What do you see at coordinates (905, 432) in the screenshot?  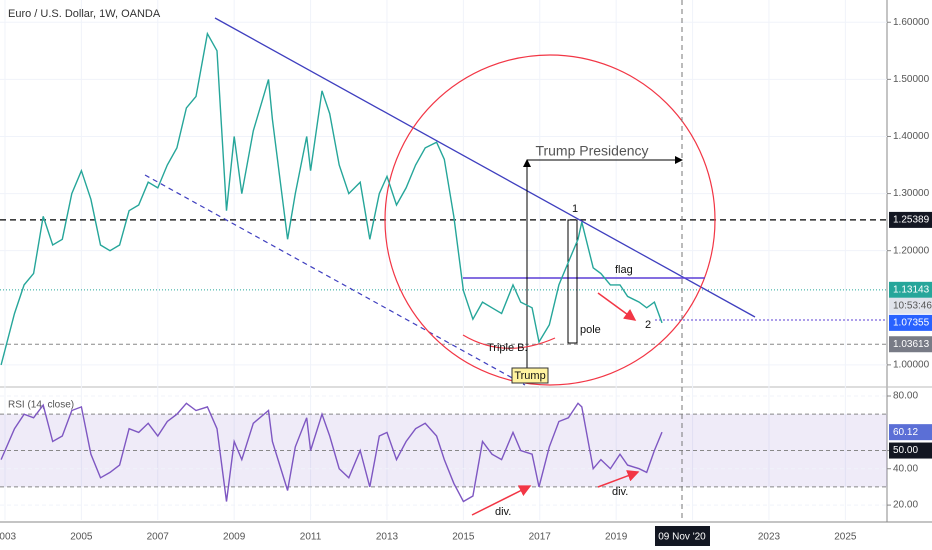 I see `last-value-label: 60.12` at bounding box center [905, 432].